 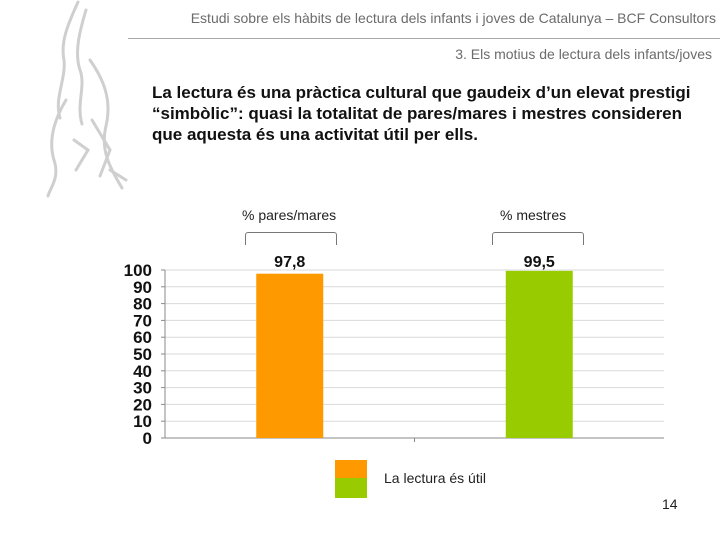 What do you see at coordinates (291, 238) in the screenshot?
I see `category-bracket-parents` at bounding box center [291, 238].